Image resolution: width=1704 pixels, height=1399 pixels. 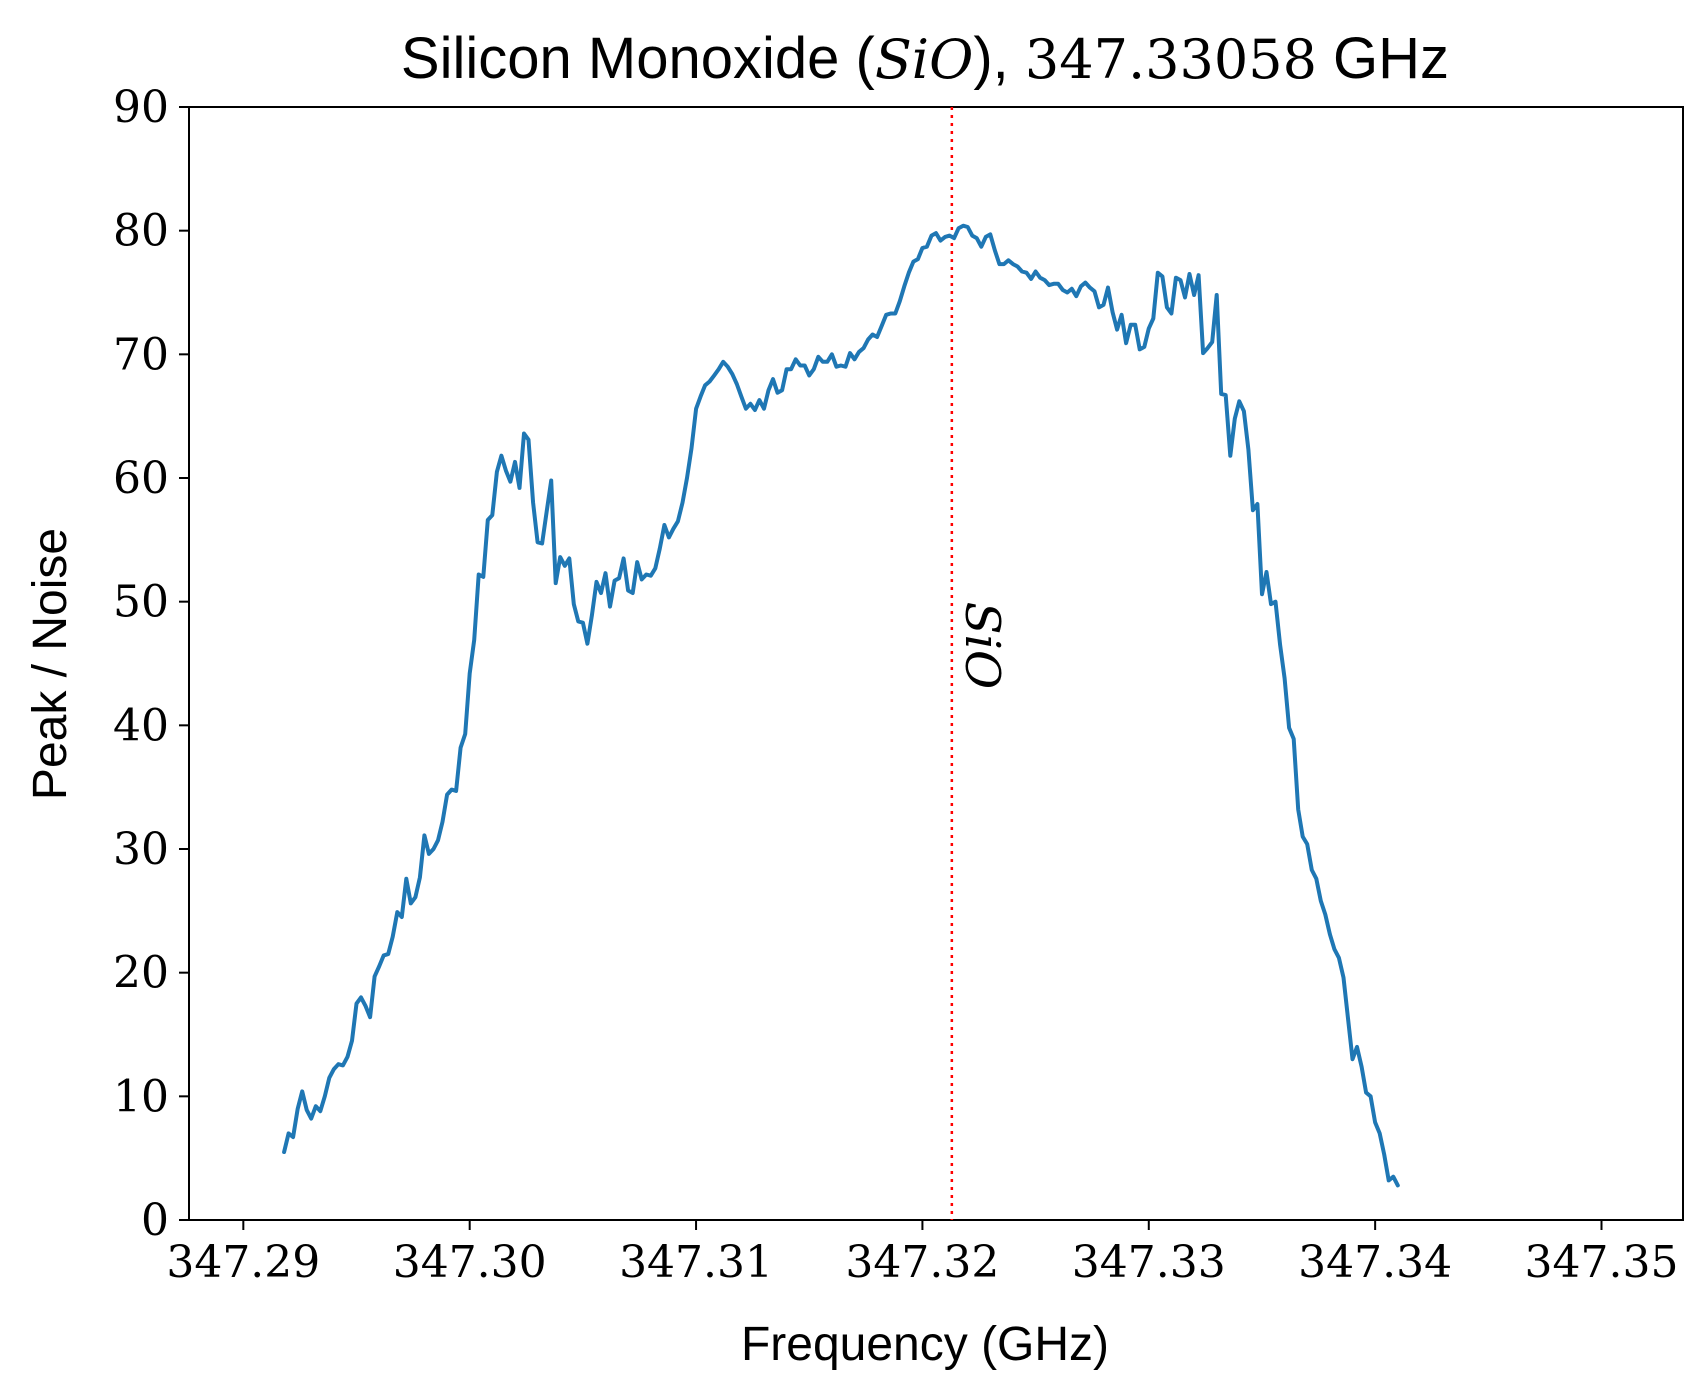 What do you see at coordinates (1149, 1262) in the screenshot?
I see `x-tick-label: 347.33` at bounding box center [1149, 1262].